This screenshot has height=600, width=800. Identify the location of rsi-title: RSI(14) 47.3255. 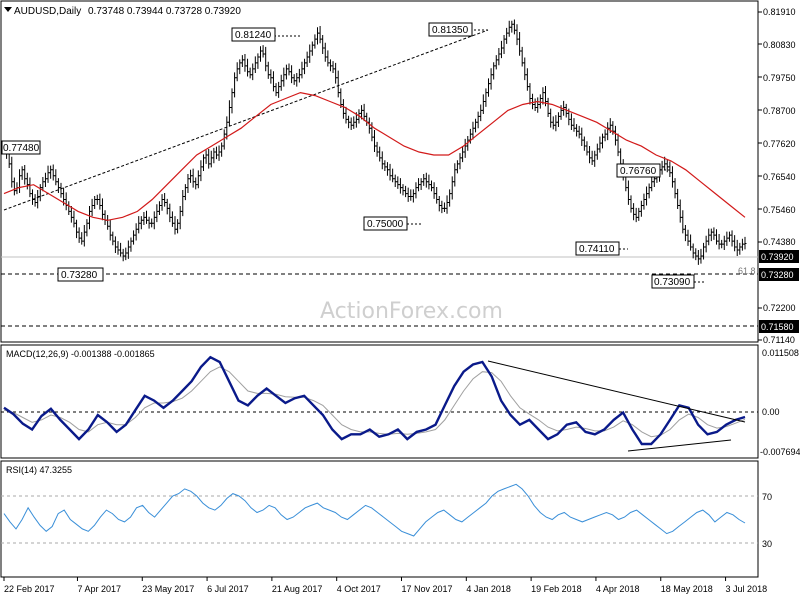
(39, 470).